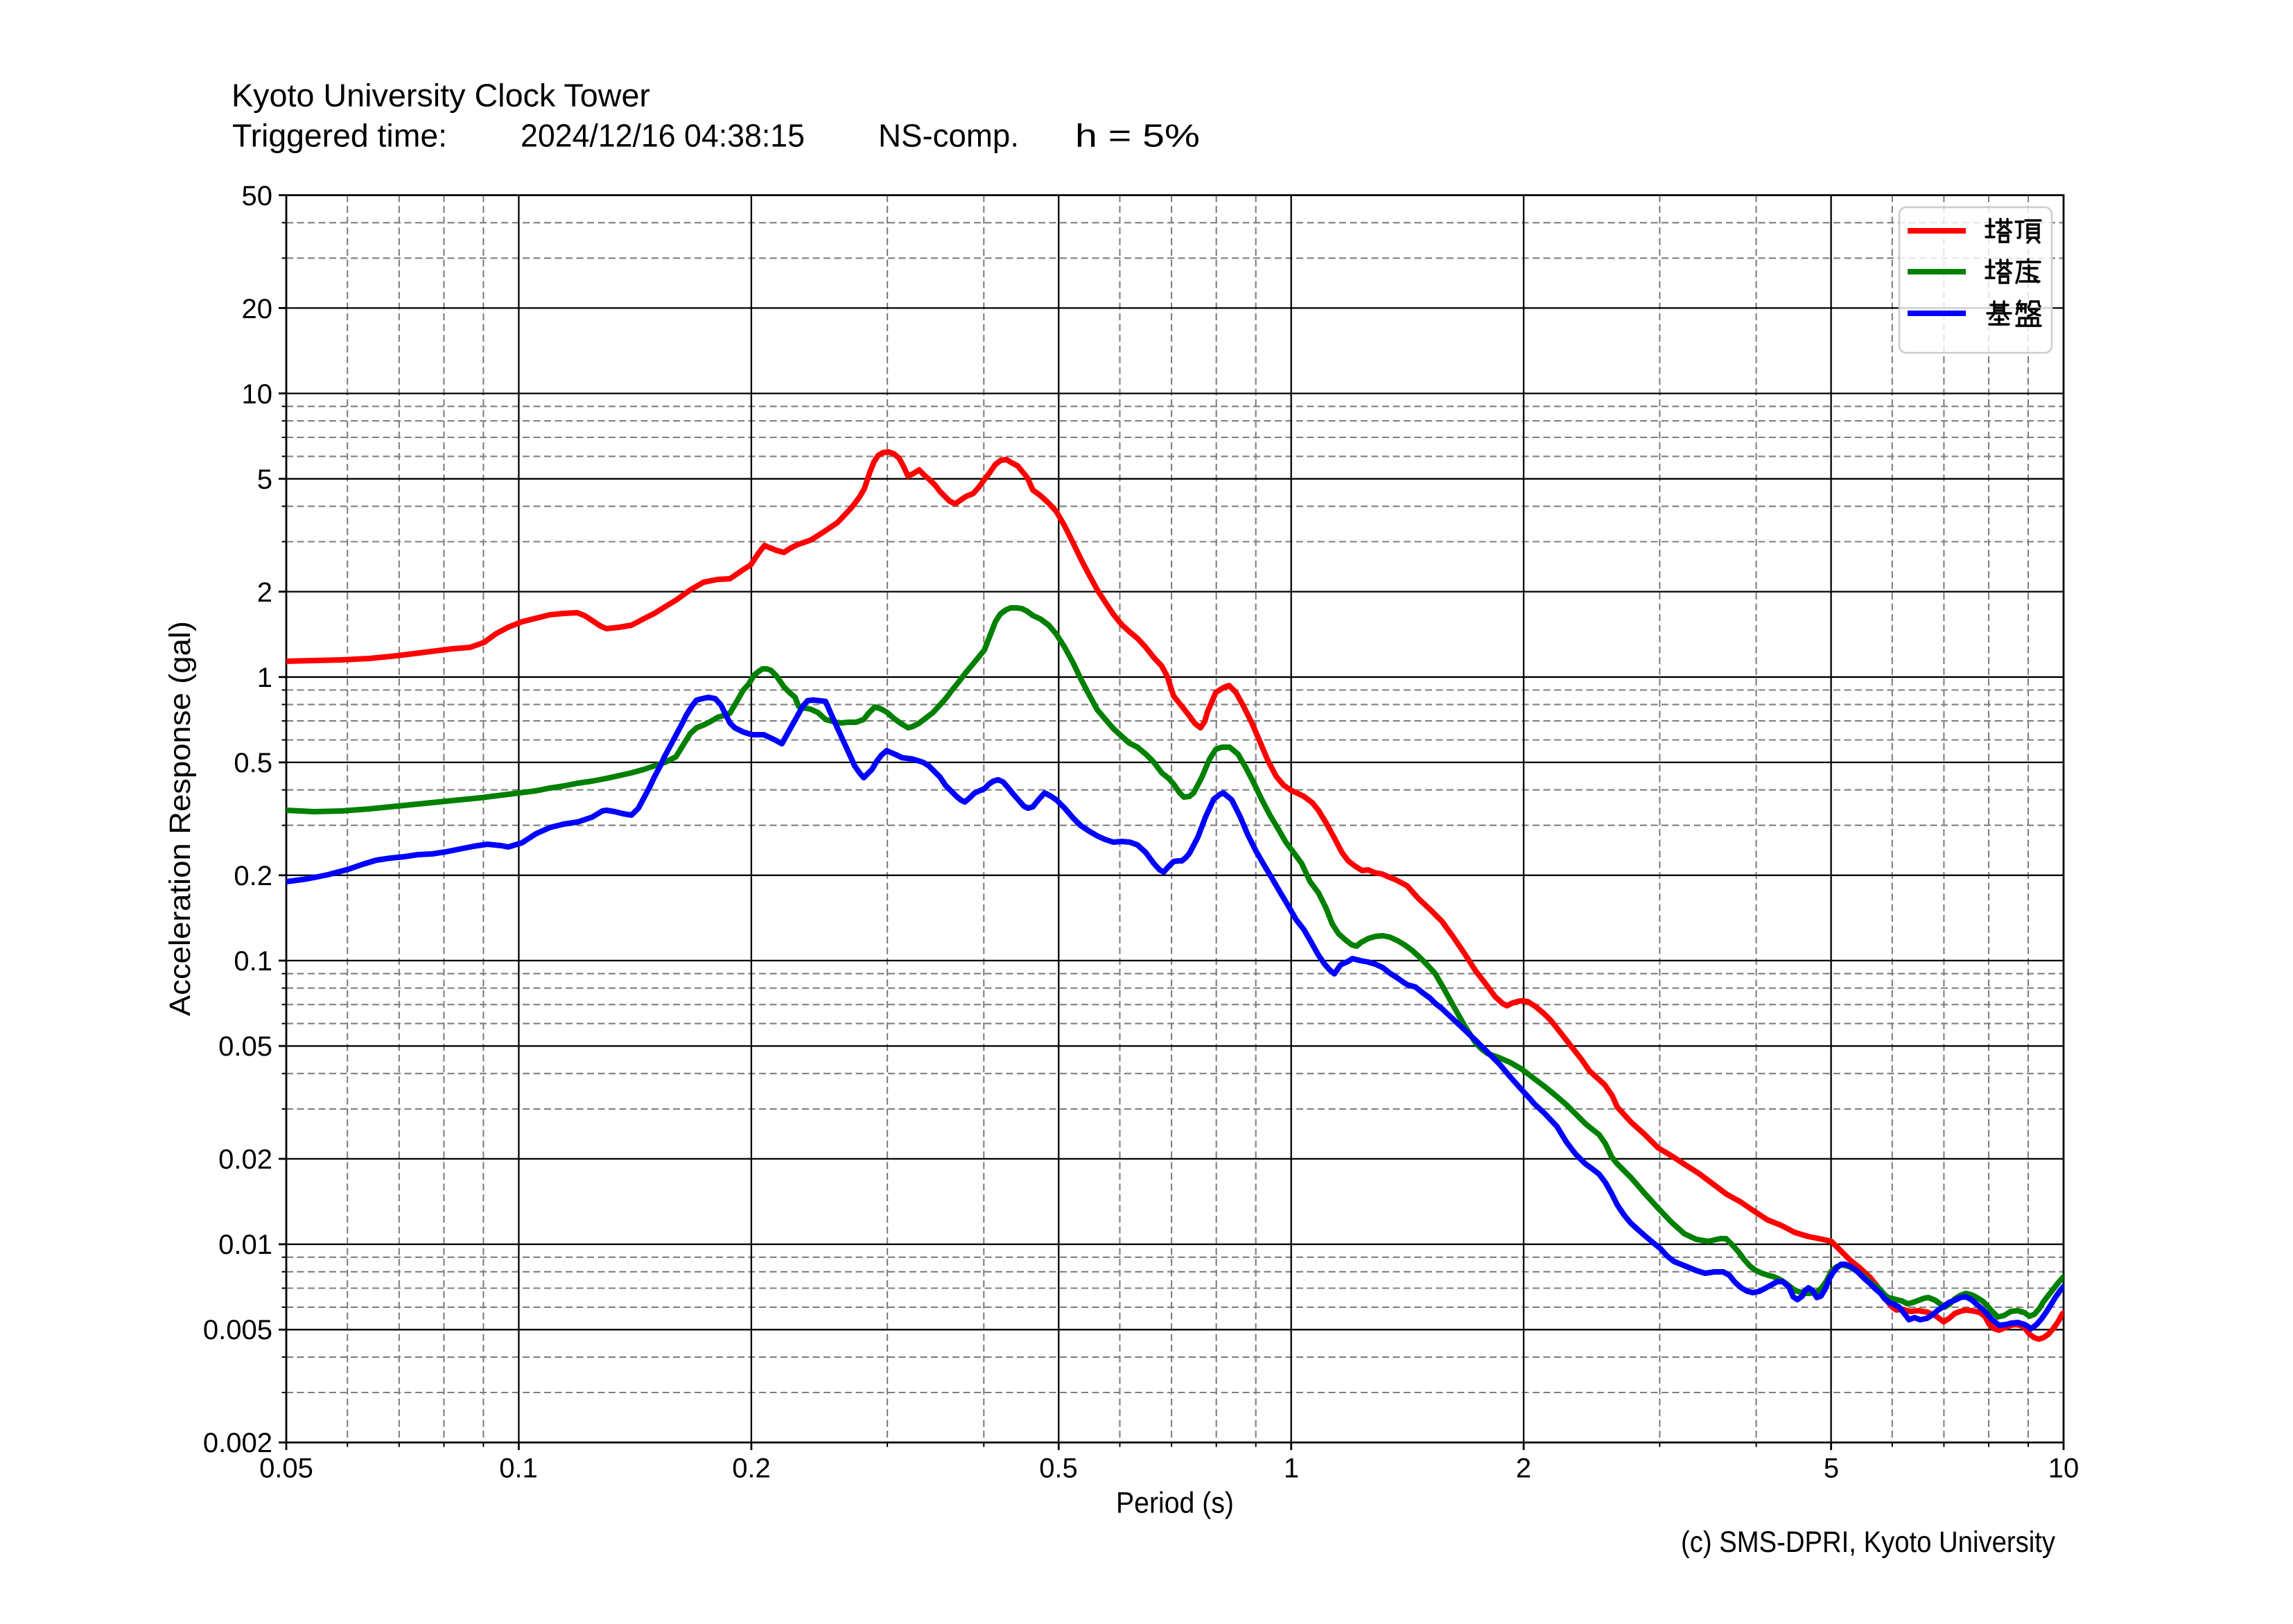 The width and height of the screenshot is (2293, 1624). Describe the element at coordinates (237, 1443) in the screenshot. I see `svg-text: 0.002` at that location.